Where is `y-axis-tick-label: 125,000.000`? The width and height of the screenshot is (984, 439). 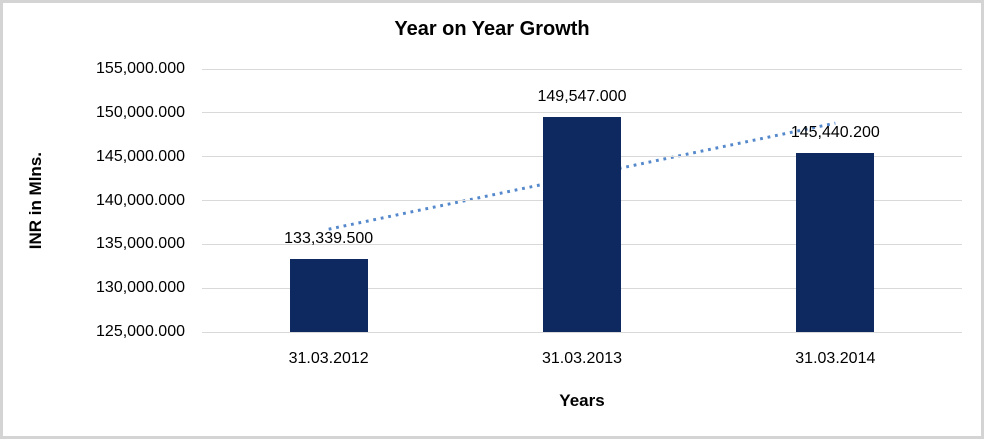 y-axis-tick-label: 125,000.000 is located at coordinates (140, 331).